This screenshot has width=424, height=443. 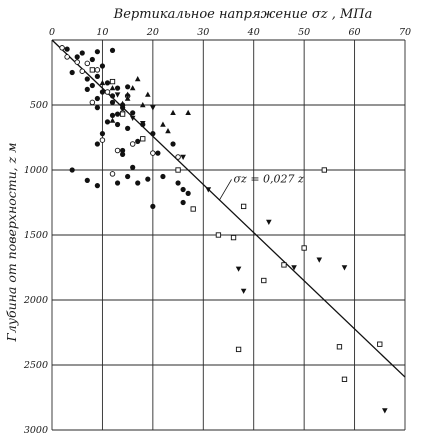 What do you see at coordinates (11, 242) in the screenshot?
I see `y-axis-label: Глубина от поверхности, z м` at bounding box center [11, 242].